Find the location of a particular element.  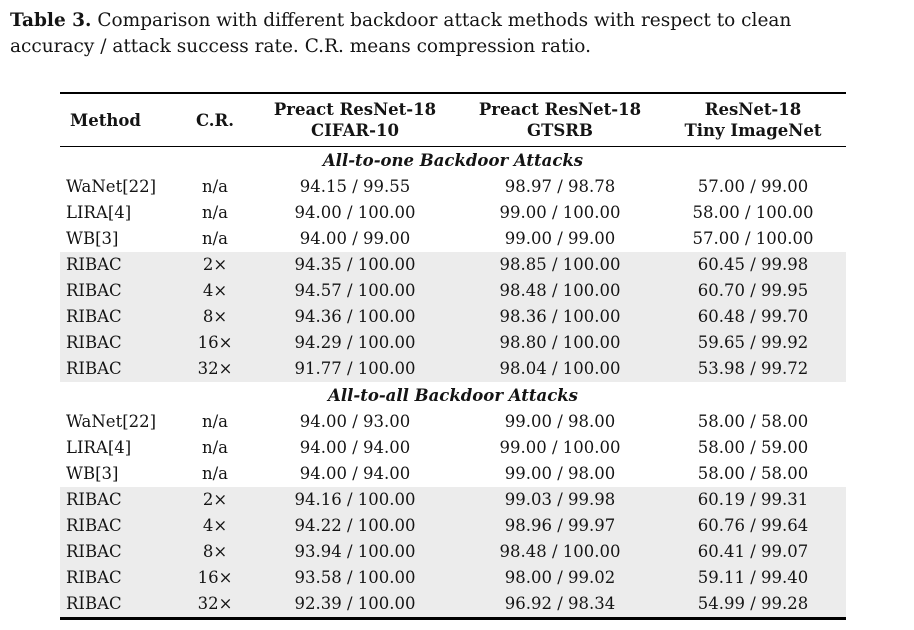

cell-tiny: 60.45 / 99.98 is located at coordinates (753, 265).